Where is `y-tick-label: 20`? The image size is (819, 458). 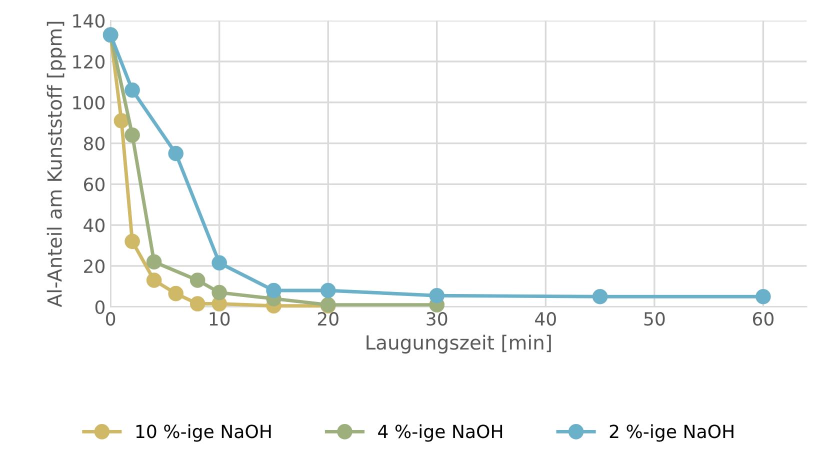 y-tick-label: 20 is located at coordinates (94, 266).